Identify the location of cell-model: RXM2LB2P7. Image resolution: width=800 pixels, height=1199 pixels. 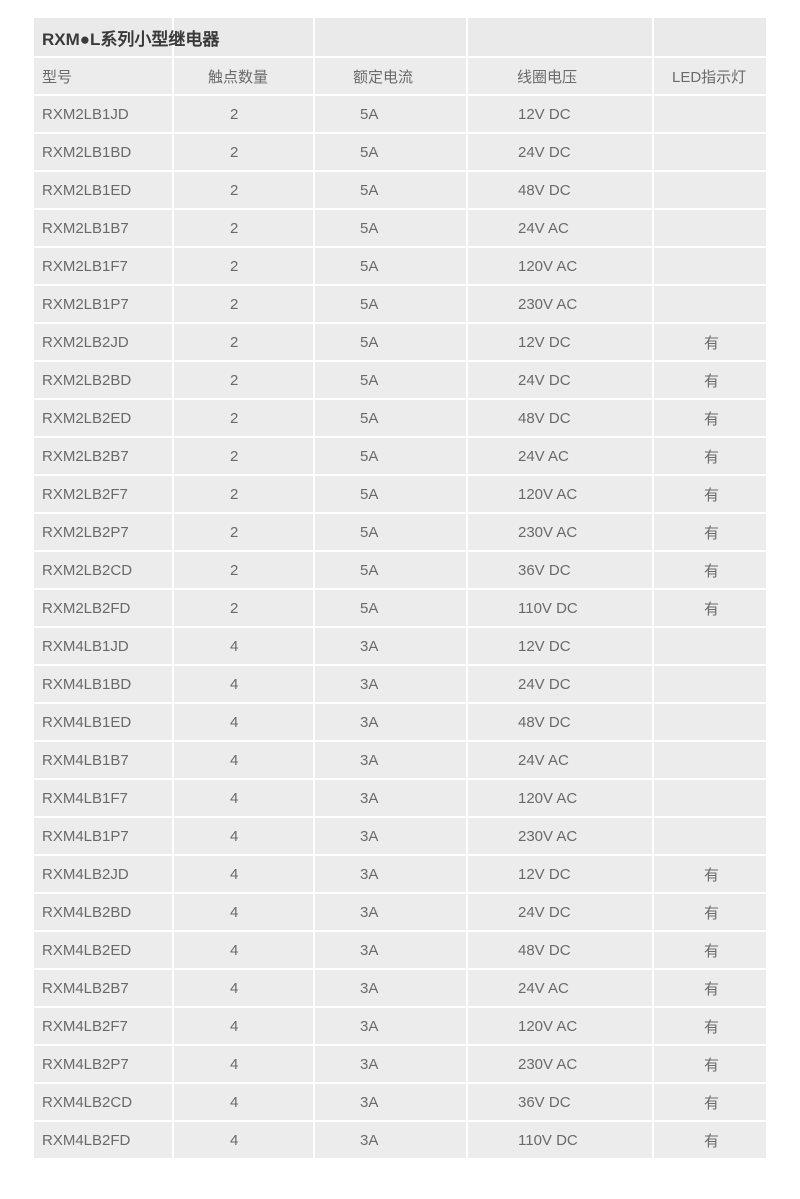
(103, 532).